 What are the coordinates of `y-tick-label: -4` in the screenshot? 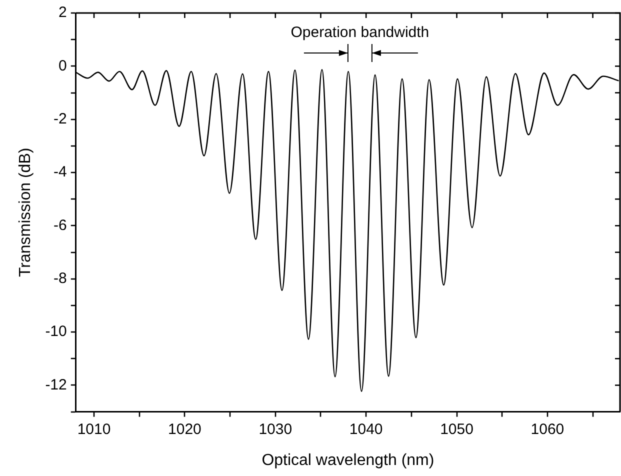 It's located at (60, 172).